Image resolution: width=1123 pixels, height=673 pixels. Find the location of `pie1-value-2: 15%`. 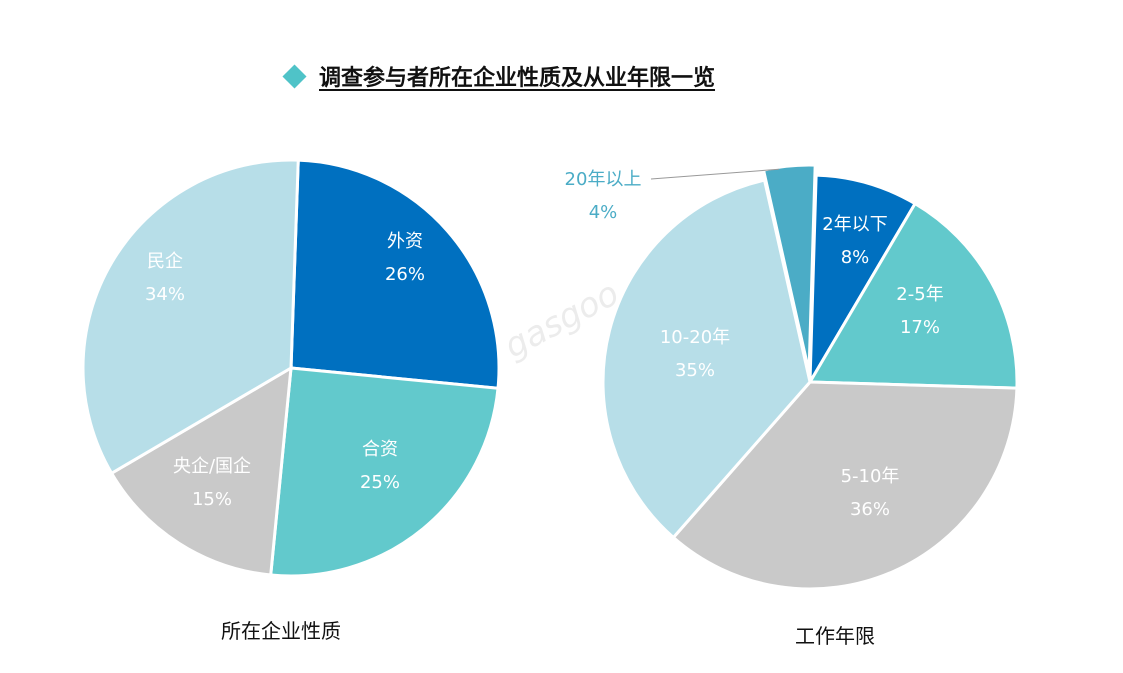

pie1-value-2: 15% is located at coordinates (212, 499).